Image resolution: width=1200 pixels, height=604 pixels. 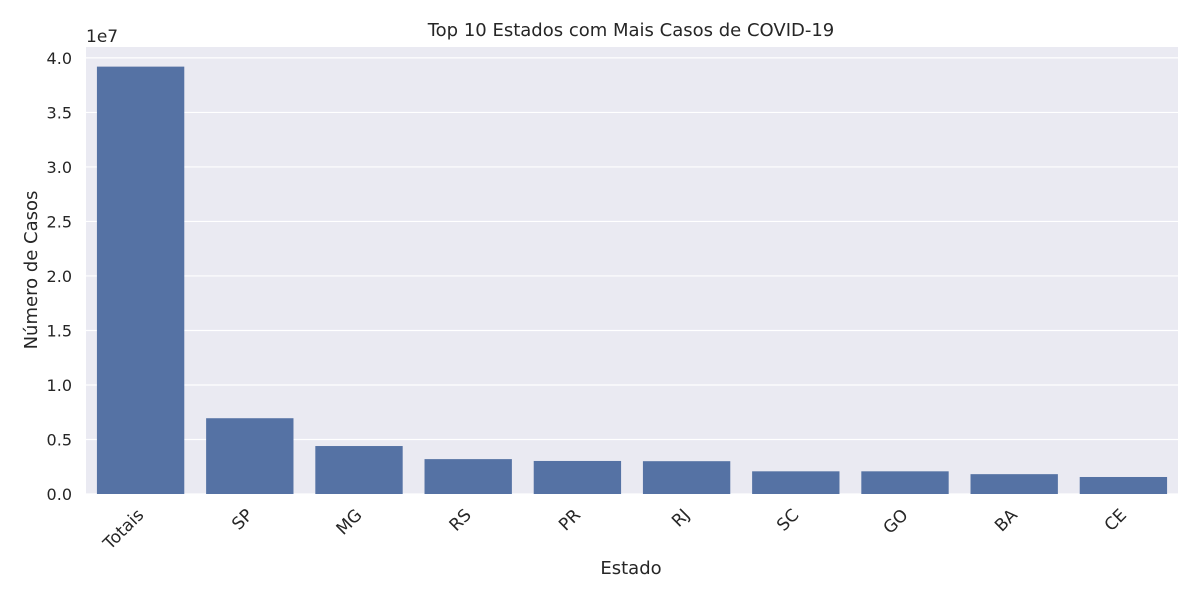 What do you see at coordinates (577, 477) in the screenshot?
I see `bar-pr` at bounding box center [577, 477].